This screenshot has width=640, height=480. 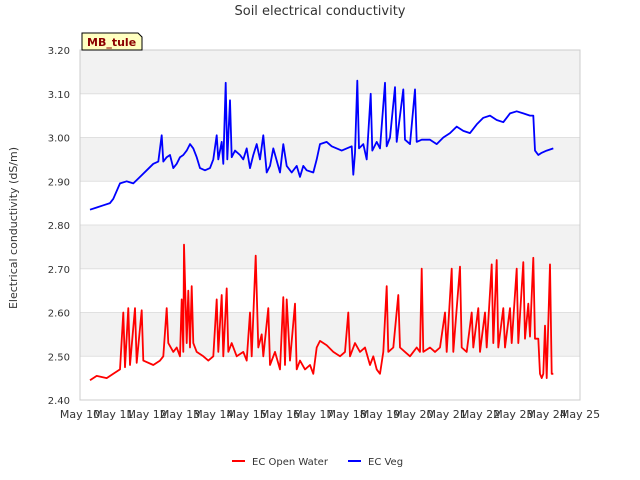 What do you see at coordinates (59, 270) in the screenshot?
I see `y-tick-label: 2.70` at bounding box center [59, 270].